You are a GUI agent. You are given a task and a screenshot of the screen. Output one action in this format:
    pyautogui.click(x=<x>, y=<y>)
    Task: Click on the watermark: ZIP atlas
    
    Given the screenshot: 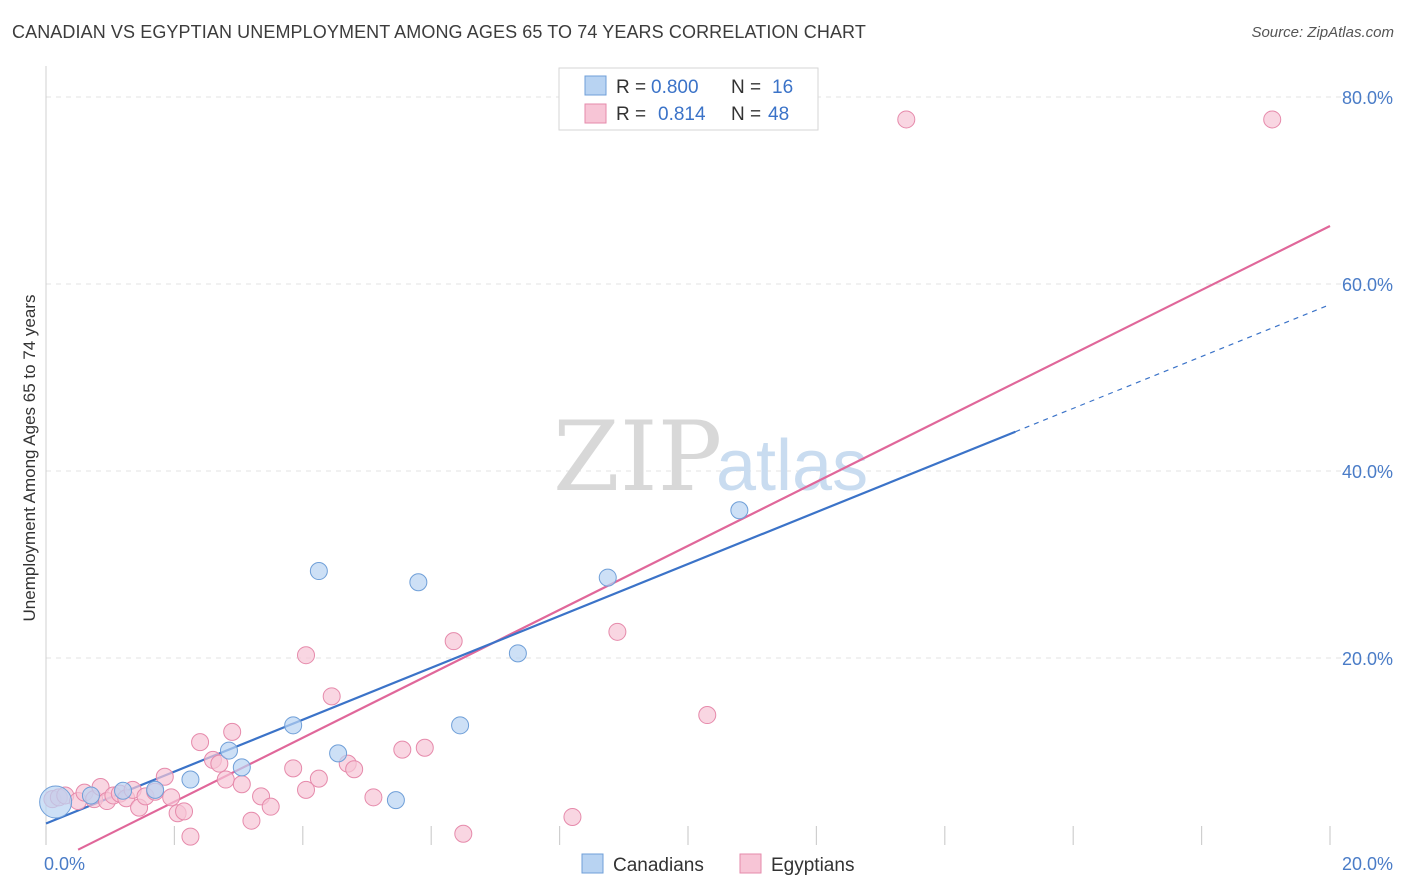 What is the action you would take?
    pyautogui.click(x=710, y=457)
    